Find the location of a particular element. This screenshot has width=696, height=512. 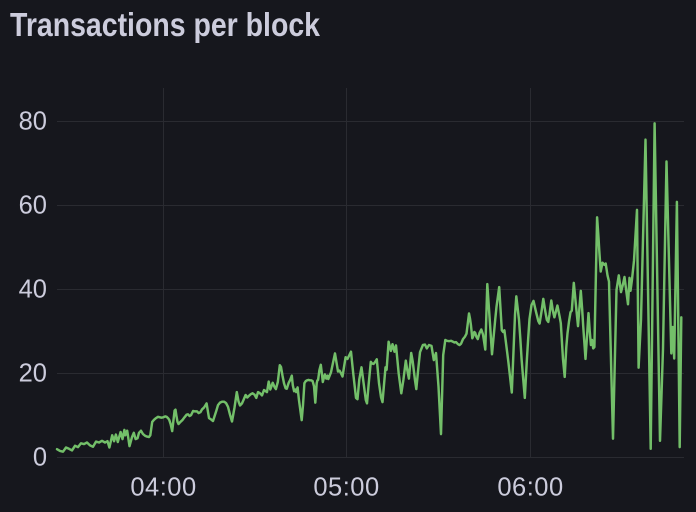

svg-text: 05:00 is located at coordinates (346, 488).